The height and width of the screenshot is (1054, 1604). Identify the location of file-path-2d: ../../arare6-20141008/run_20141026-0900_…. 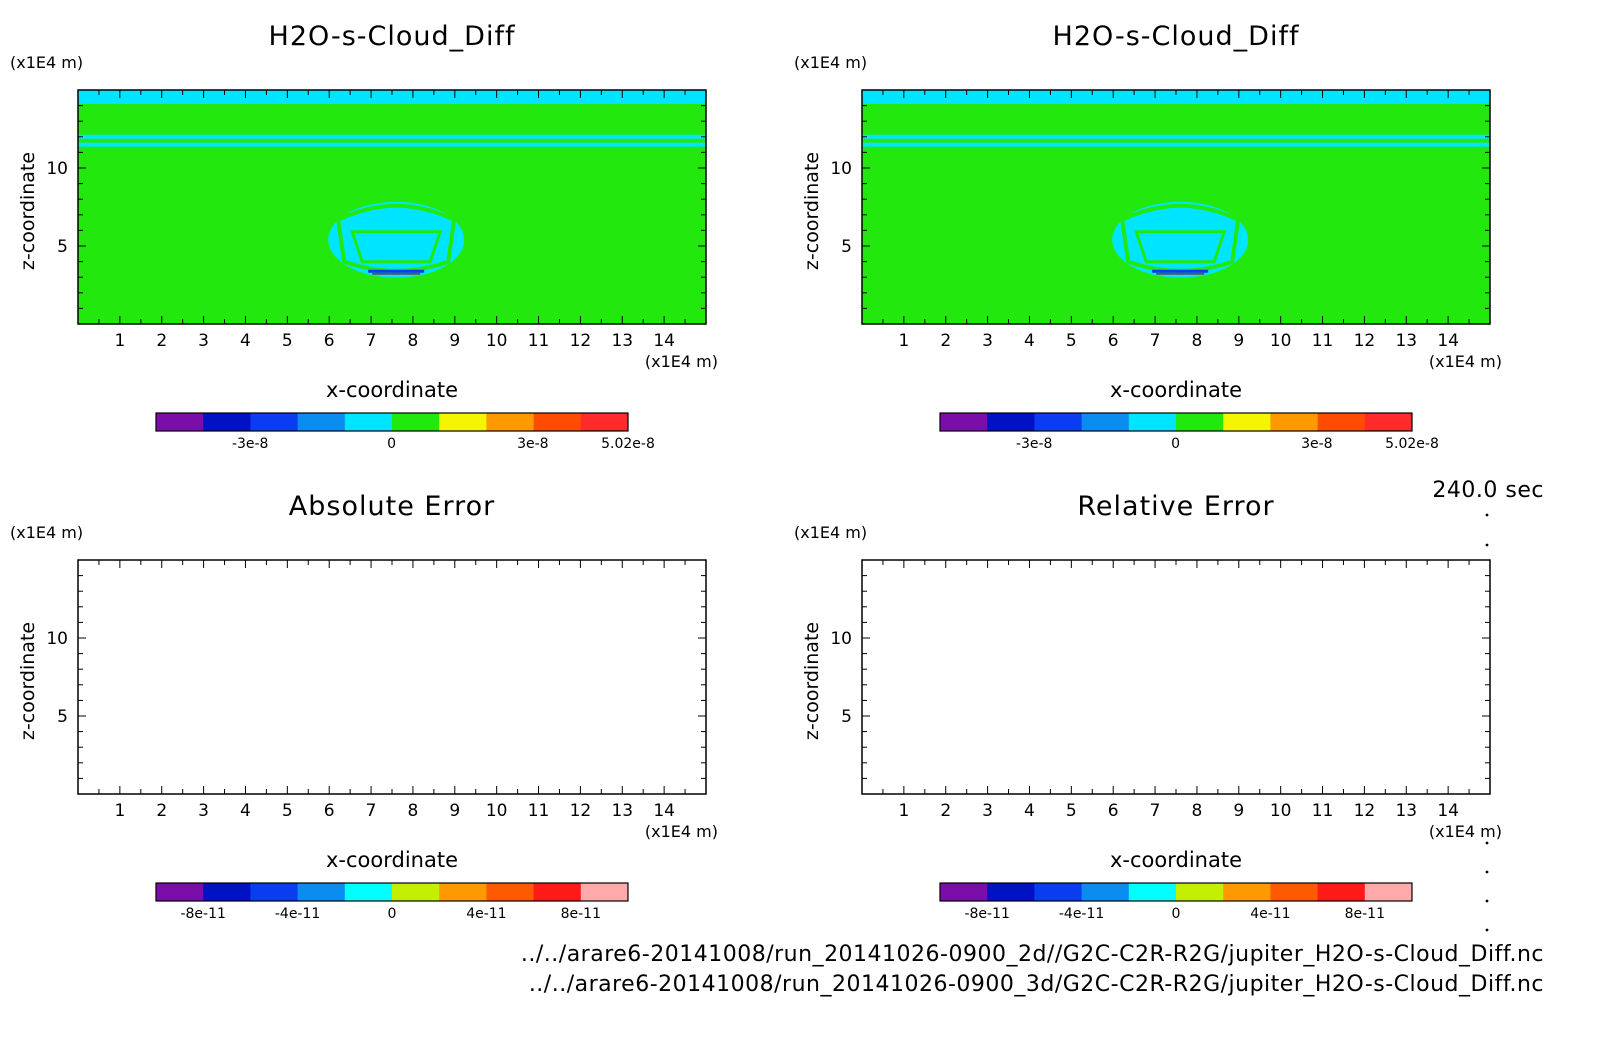
(1032, 954).